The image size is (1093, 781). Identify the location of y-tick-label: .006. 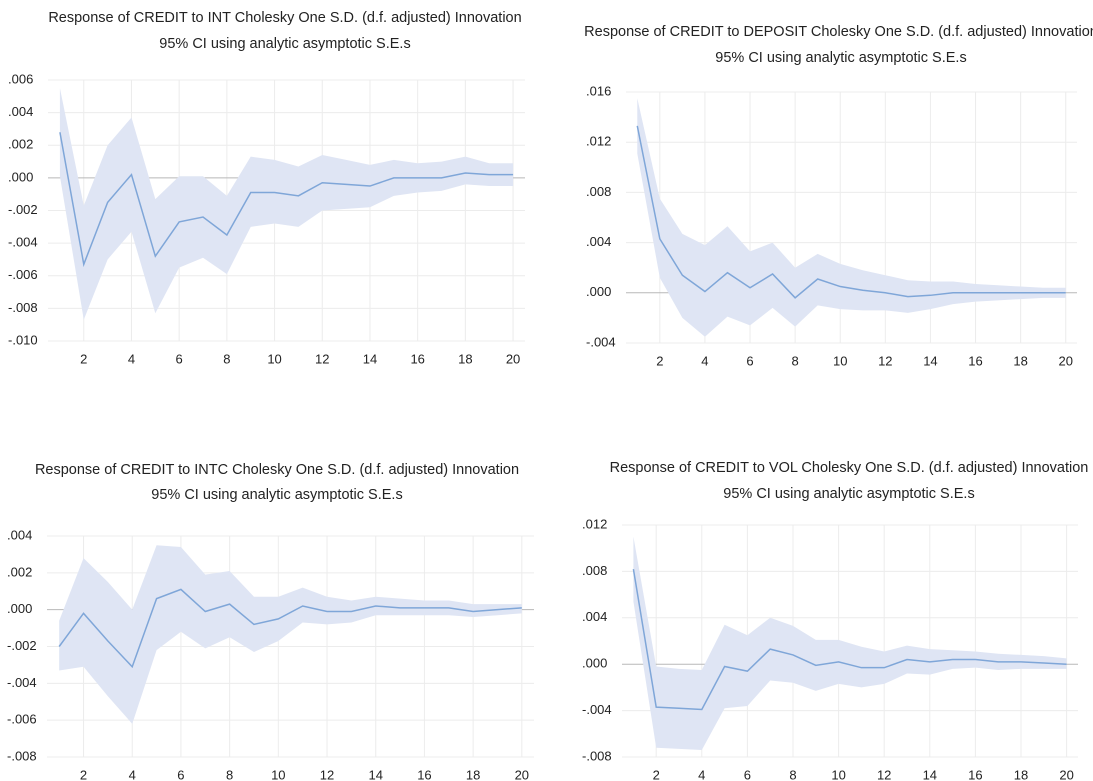
(20, 78).